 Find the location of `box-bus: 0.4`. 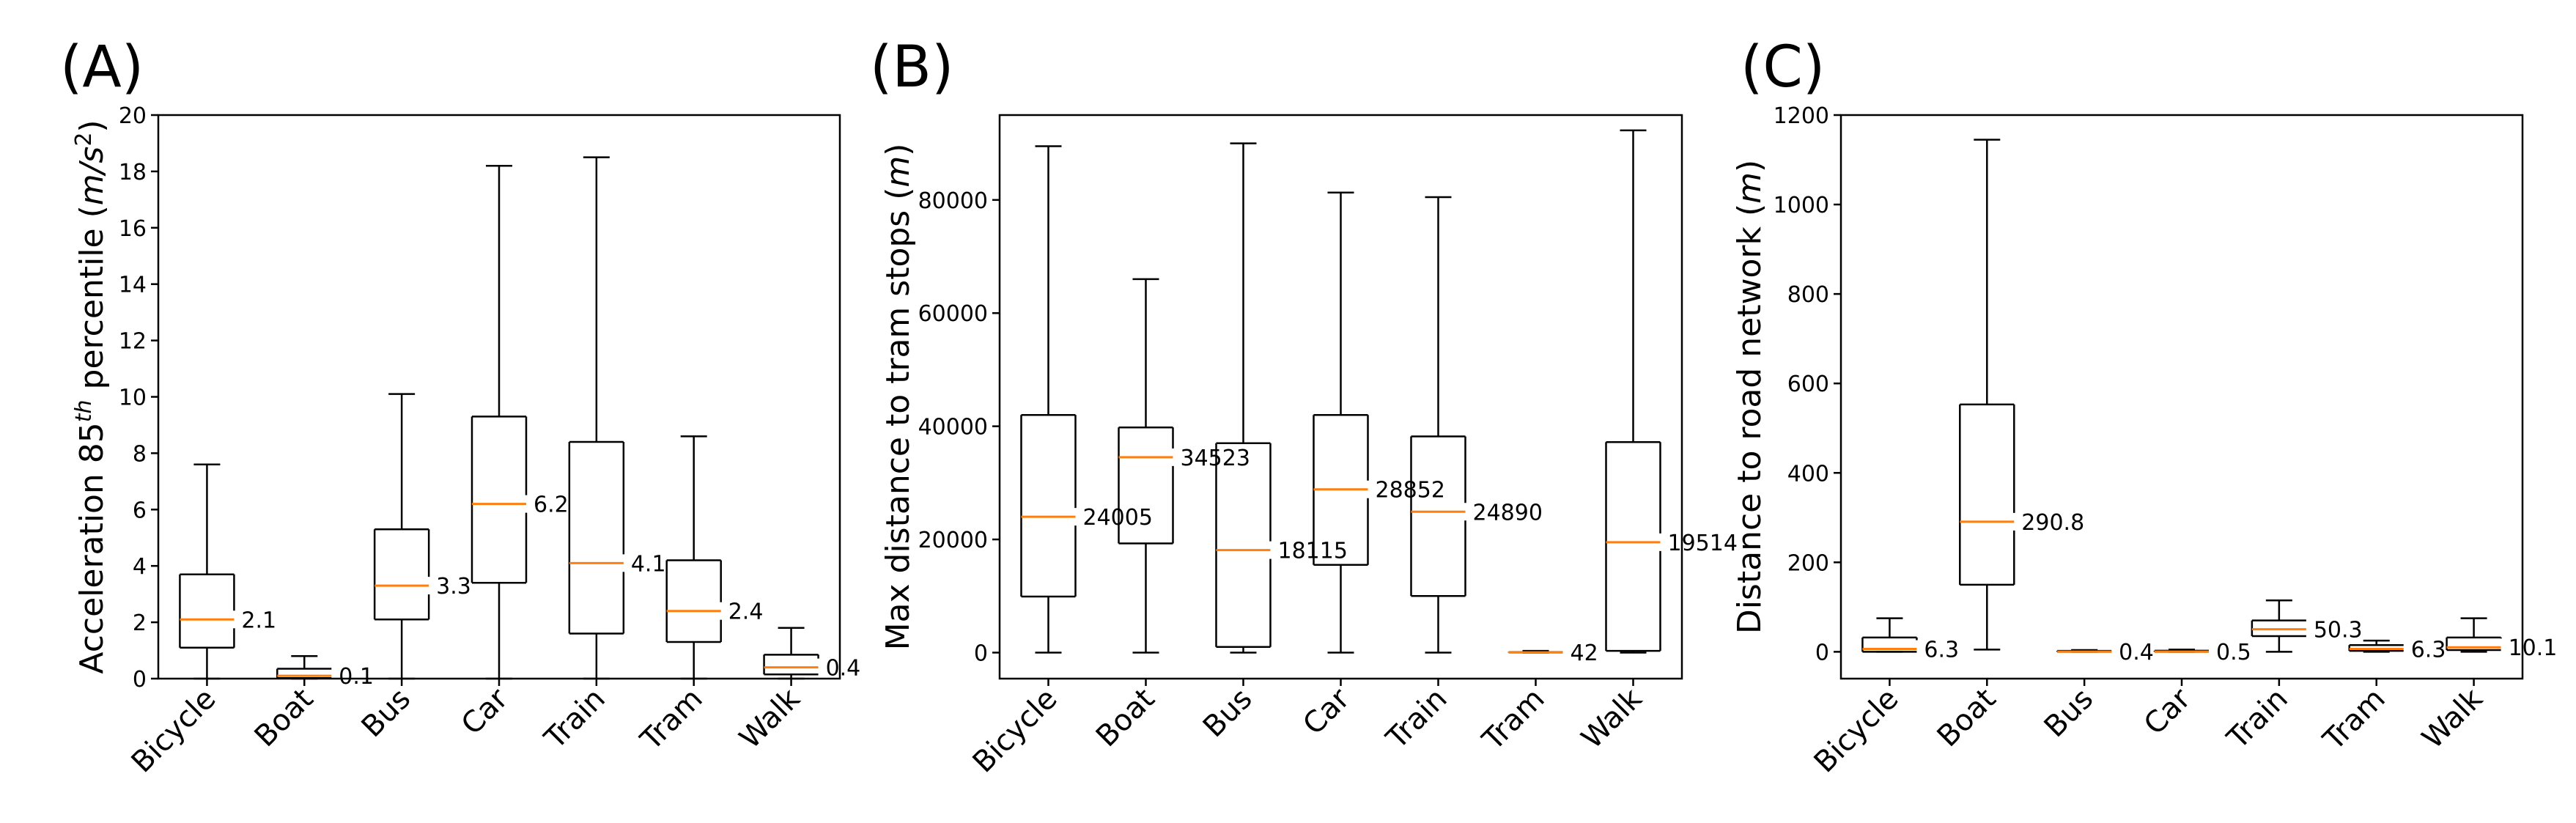

box-bus: 0.4 is located at coordinates (2105, 652).